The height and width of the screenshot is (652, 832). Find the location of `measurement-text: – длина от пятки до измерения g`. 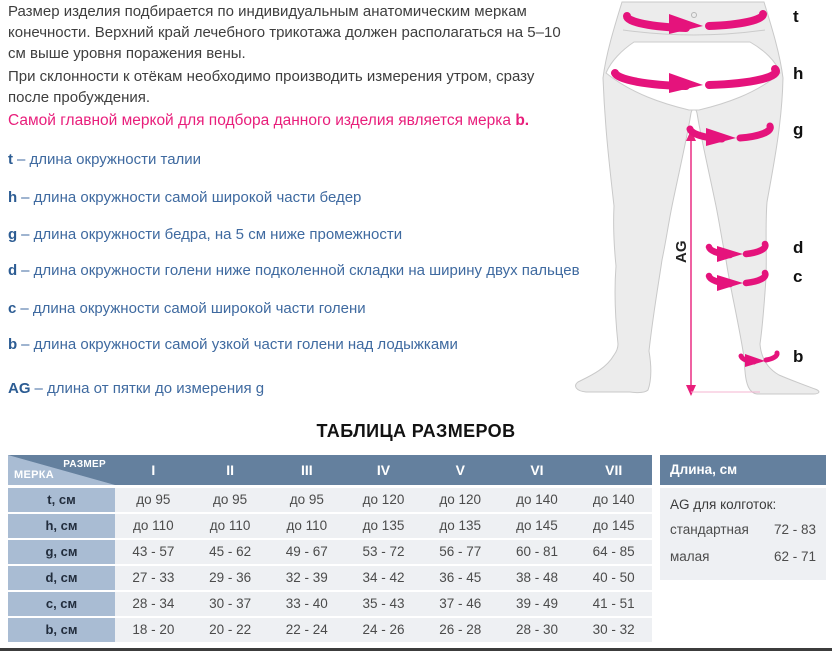

measurement-text: – длина от пятки до измерения g is located at coordinates (149, 388).